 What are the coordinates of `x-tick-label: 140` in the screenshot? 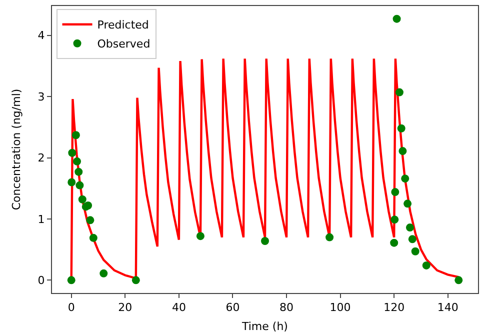 It's located at (447, 307).